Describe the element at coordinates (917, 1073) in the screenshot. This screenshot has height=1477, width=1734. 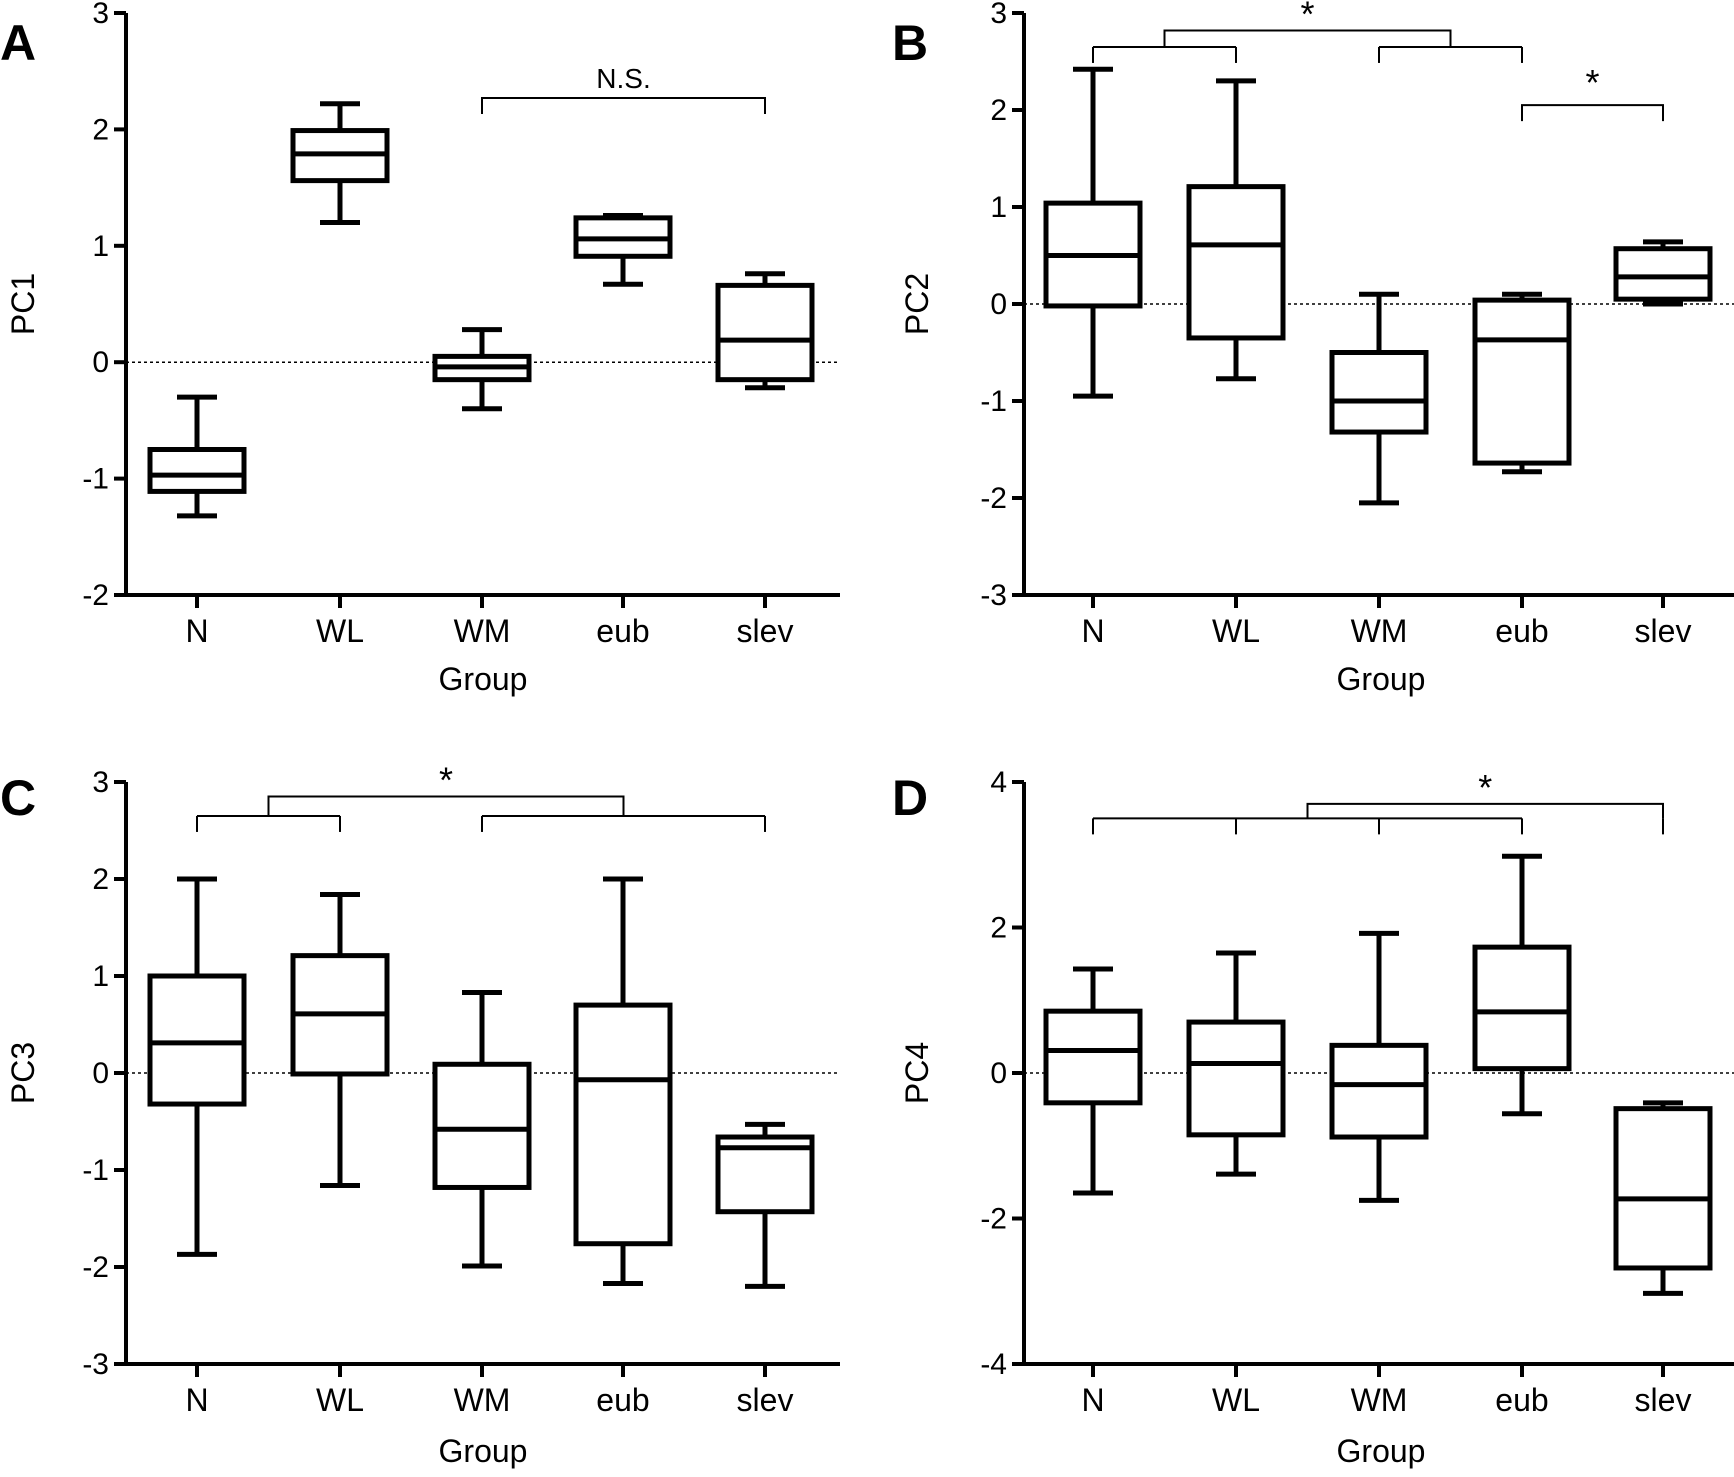
I see `y-axis-title: PC4` at that location.